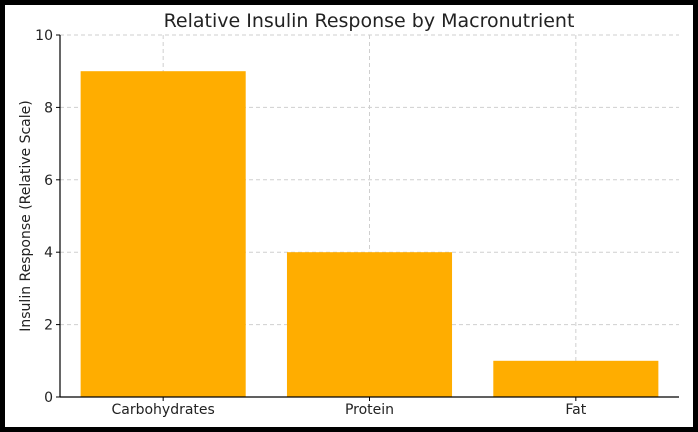 The width and height of the screenshot is (698, 432). What do you see at coordinates (369, 324) in the screenshot?
I see `bar-protein` at bounding box center [369, 324].